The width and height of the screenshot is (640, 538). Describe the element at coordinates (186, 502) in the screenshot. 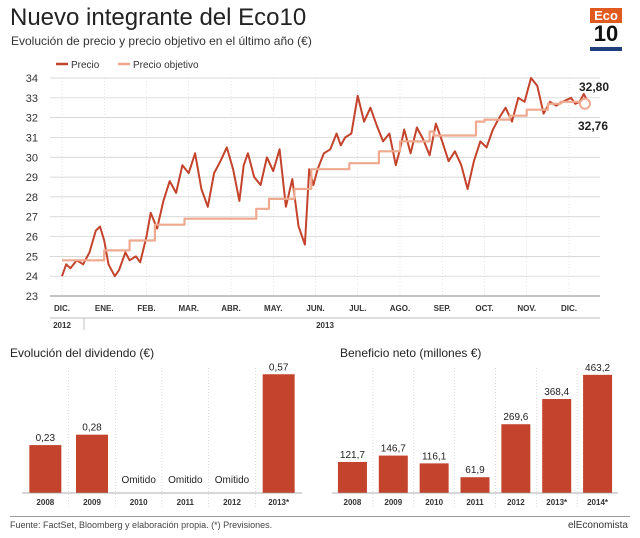

I see `dividend-category-label: 2011` at that location.